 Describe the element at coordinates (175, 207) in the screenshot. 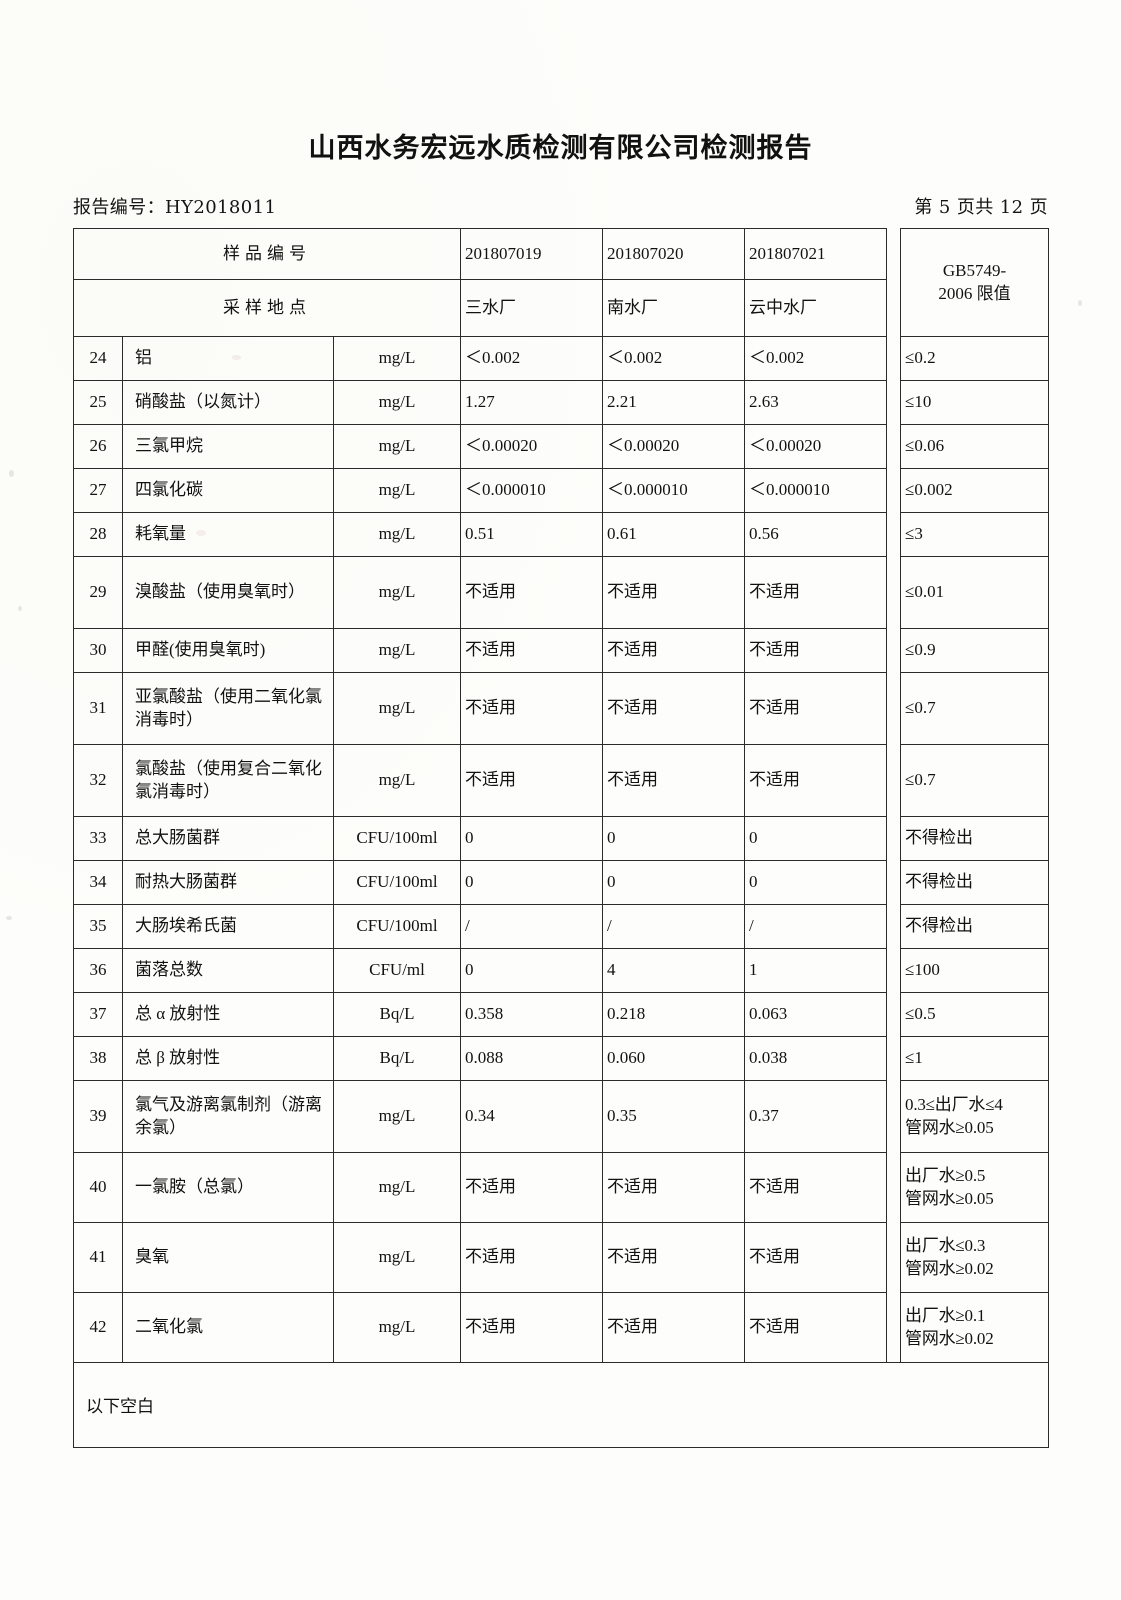

I see `report-number: 报告编号：HY2018011` at that location.